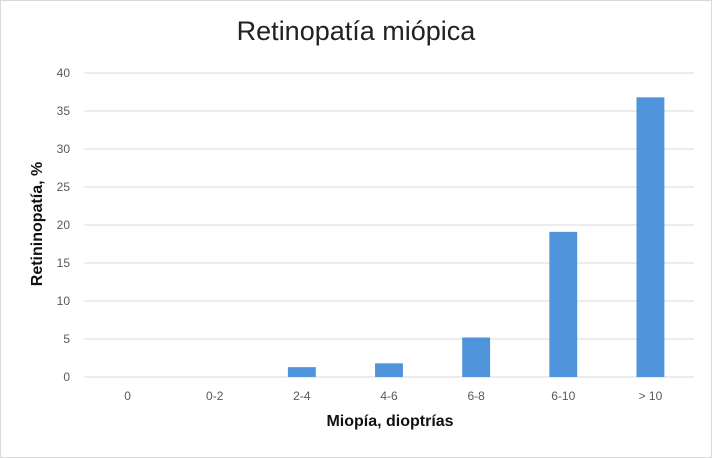 This screenshot has height=458, width=712. Describe the element at coordinates (64, 73) in the screenshot. I see `y-tick-label: 40` at that location.